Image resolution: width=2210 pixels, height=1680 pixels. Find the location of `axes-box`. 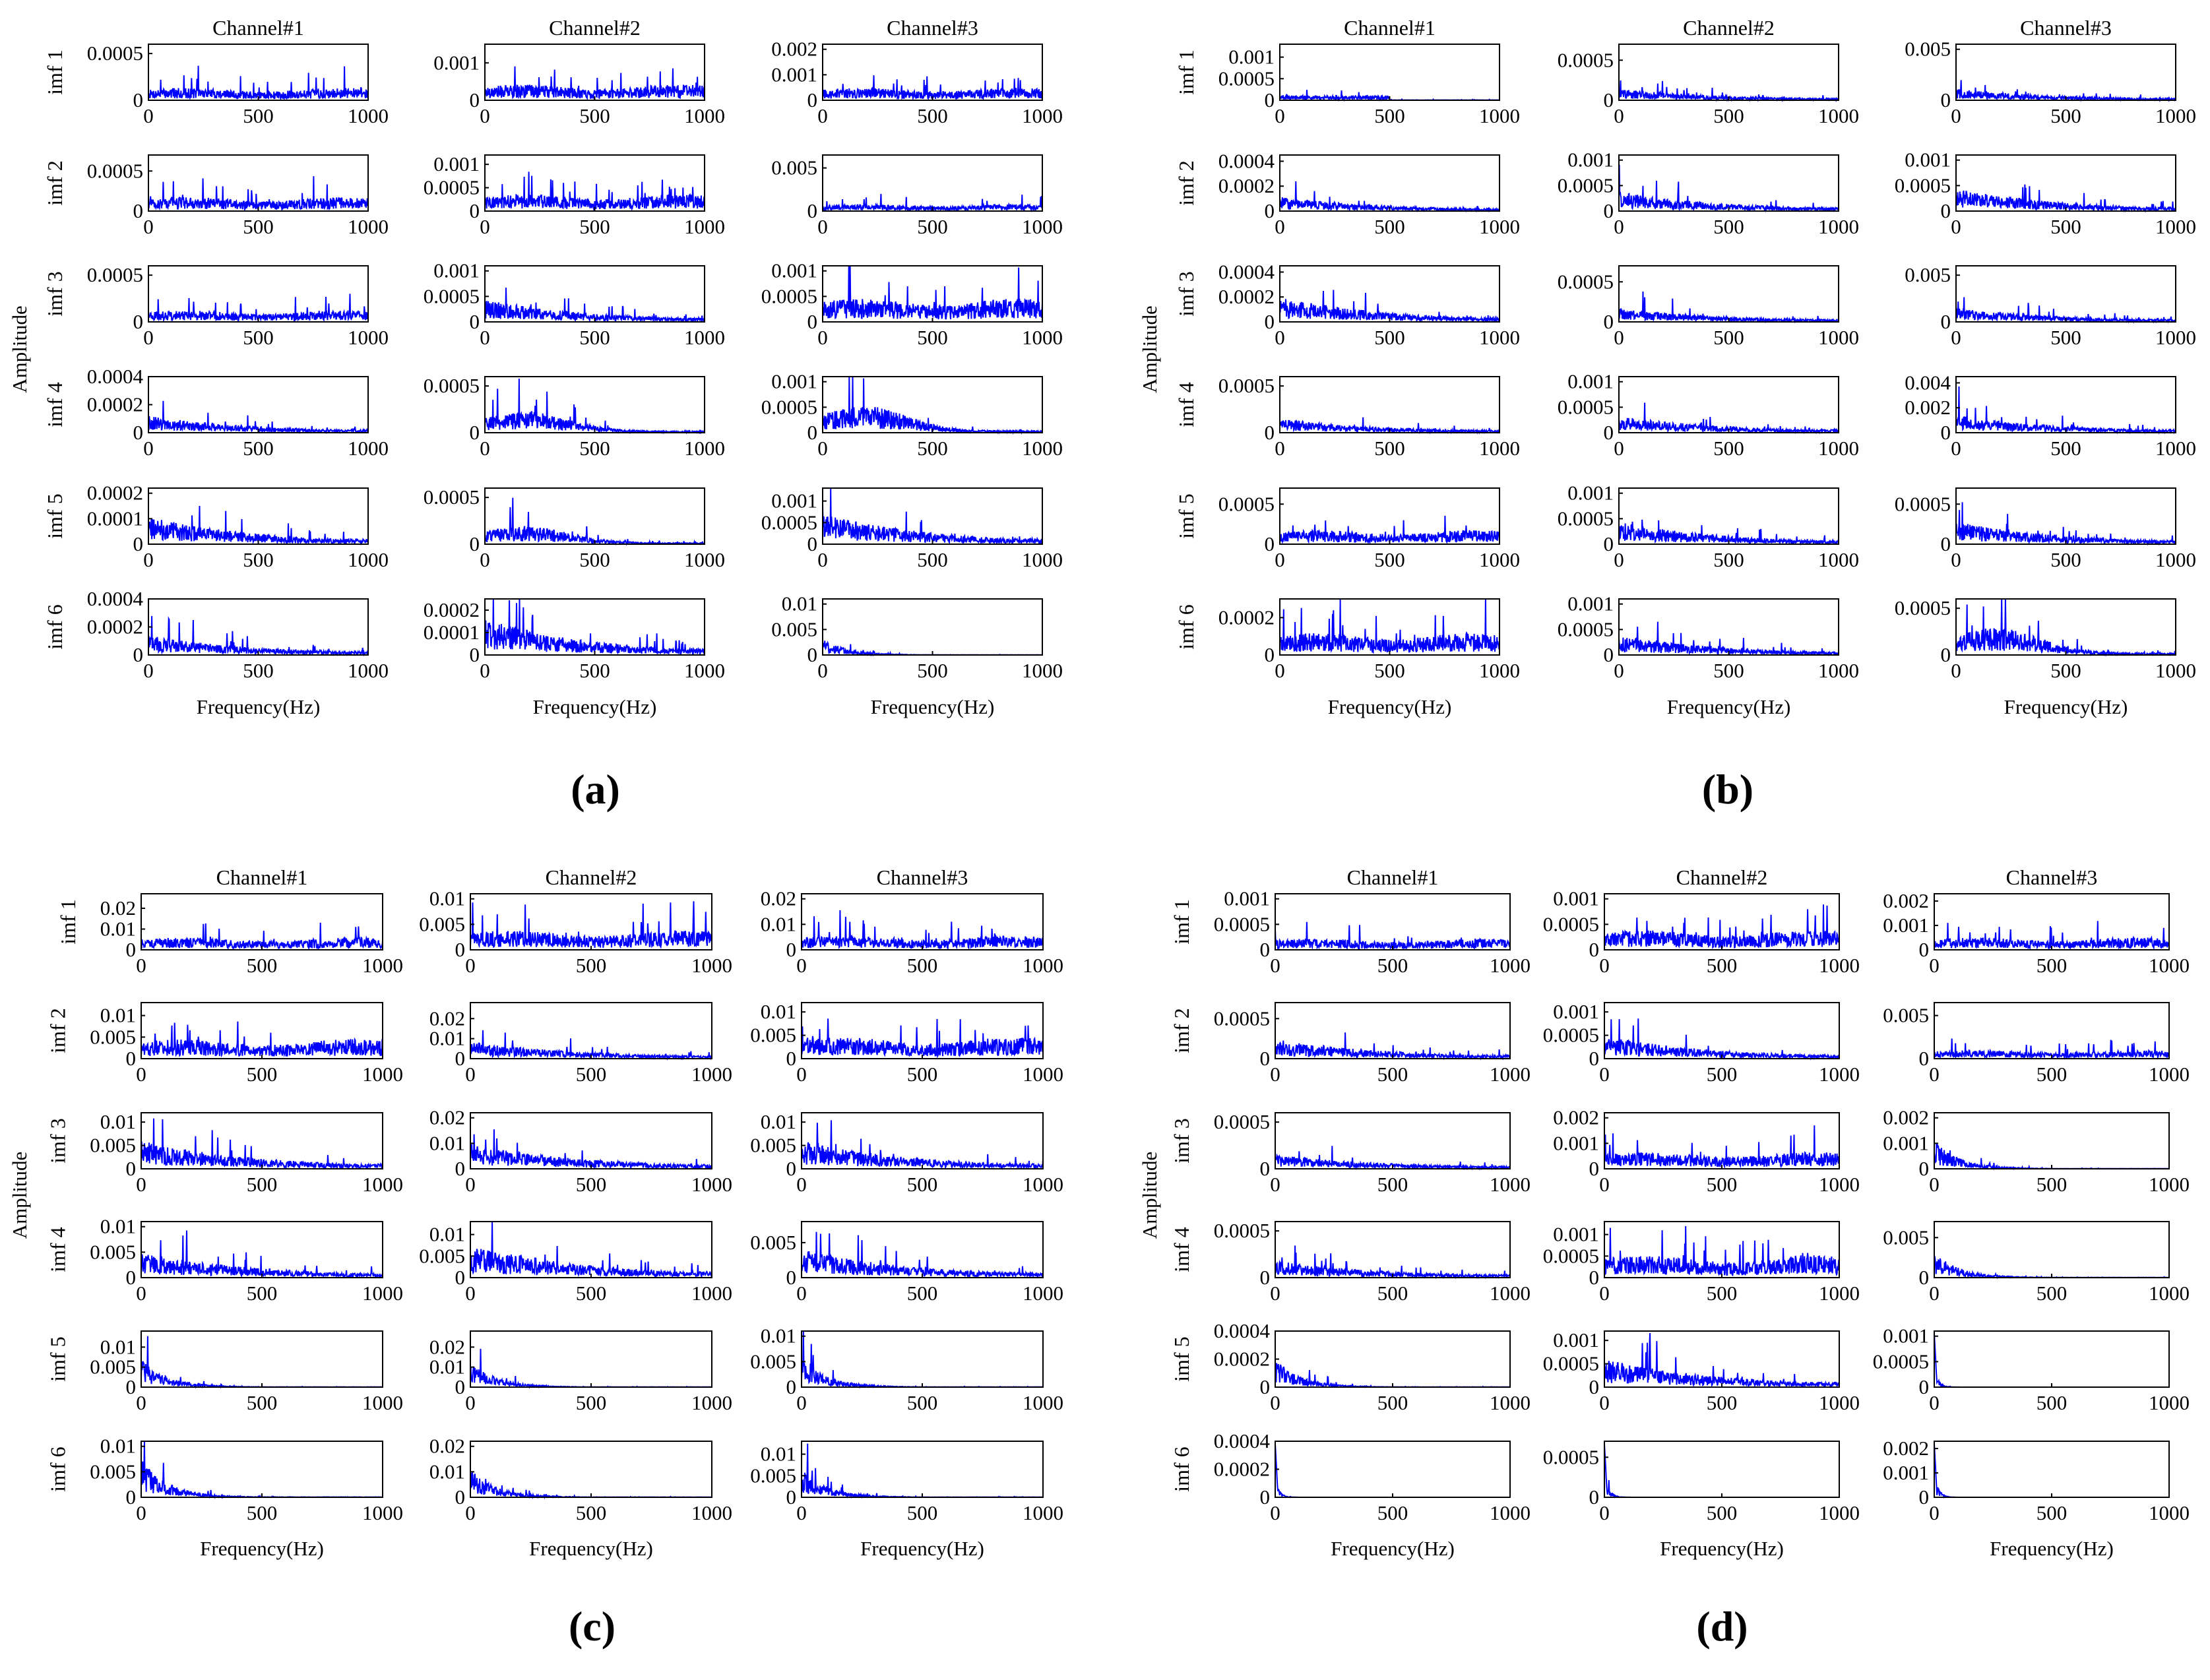

axes-box is located at coordinates (1722, 1470).